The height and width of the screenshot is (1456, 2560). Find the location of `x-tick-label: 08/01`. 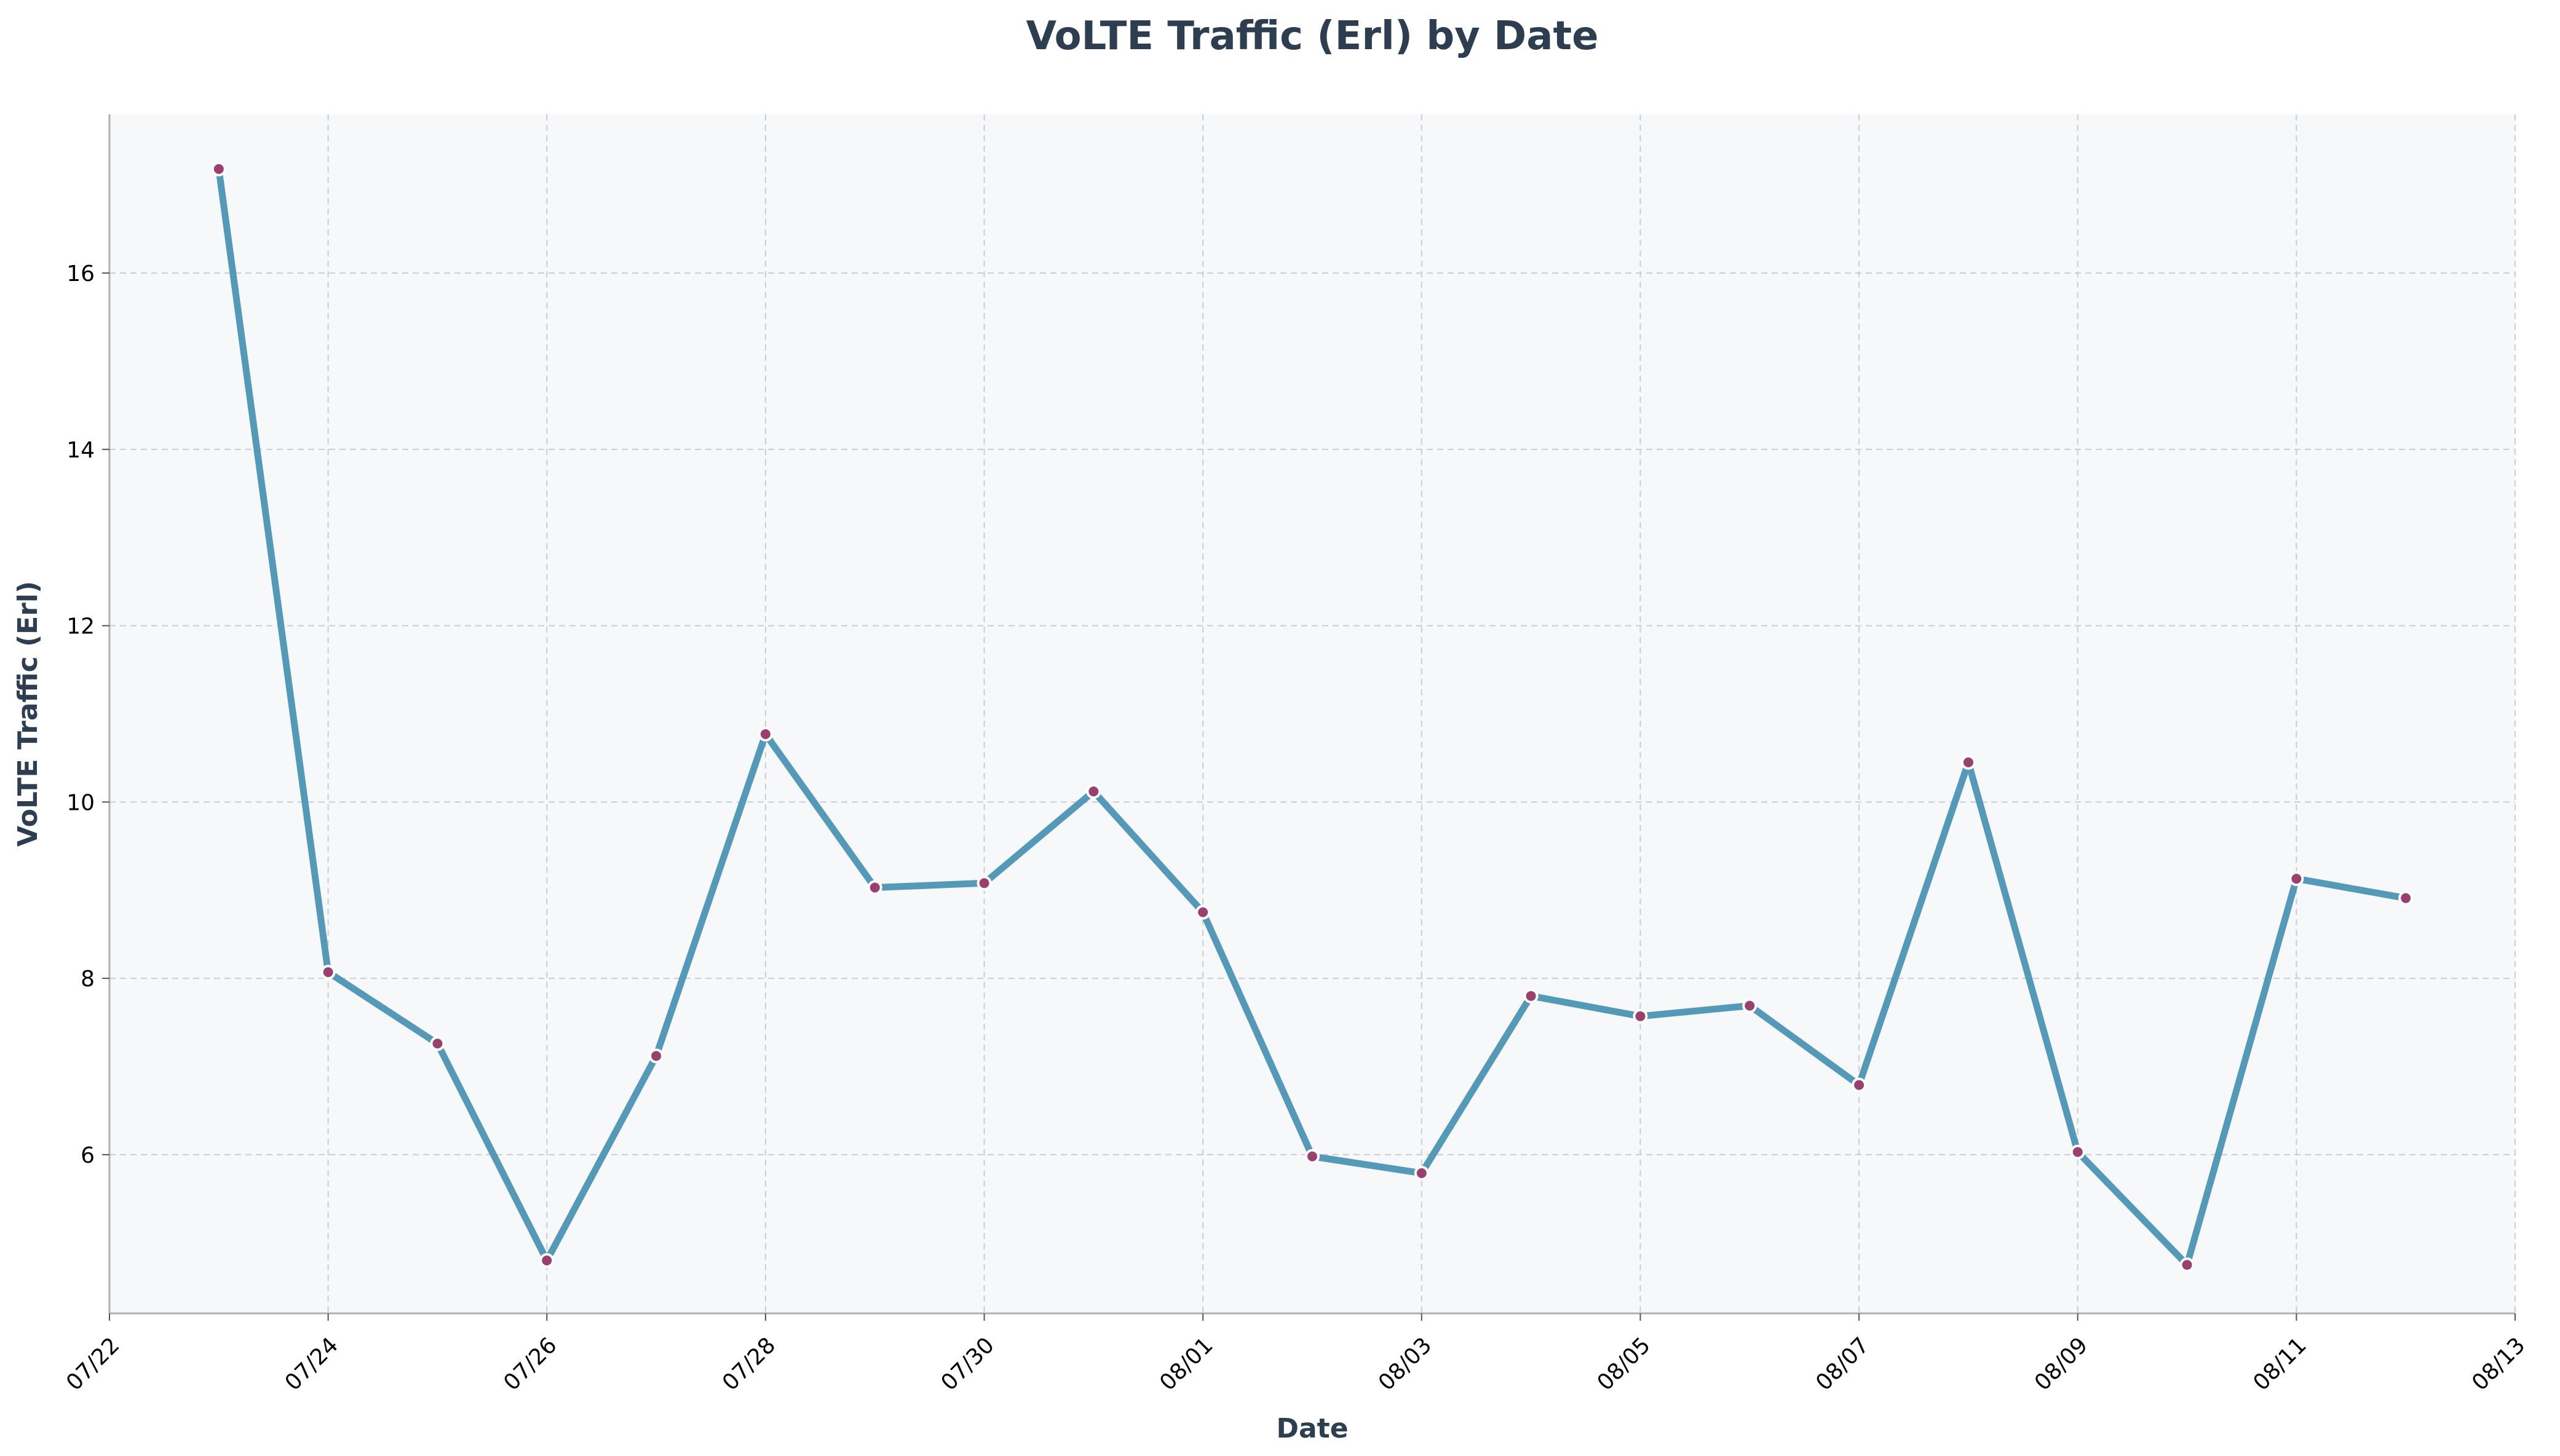

x-tick-label: 08/01 is located at coordinates (1187, 1364).